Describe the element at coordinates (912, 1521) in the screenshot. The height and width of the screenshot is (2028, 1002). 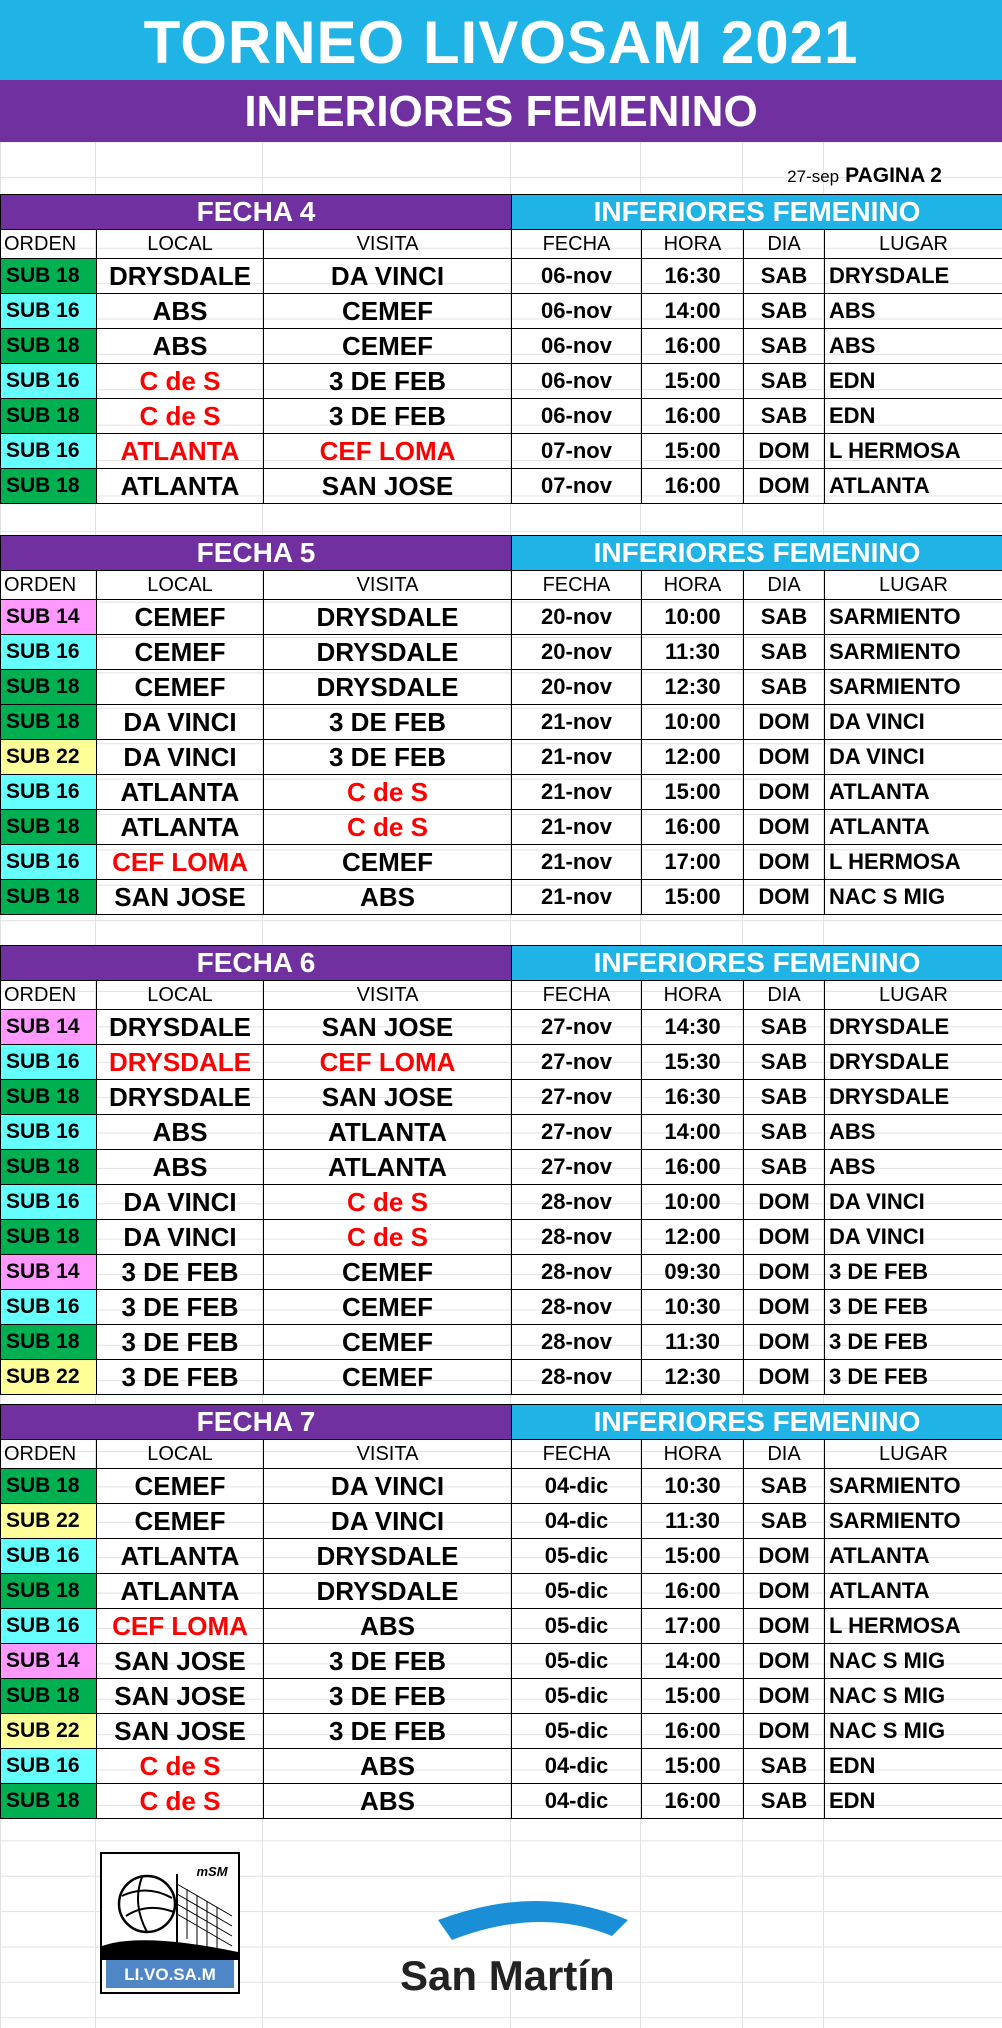
I see `match-venue: SARMIENTO` at that location.